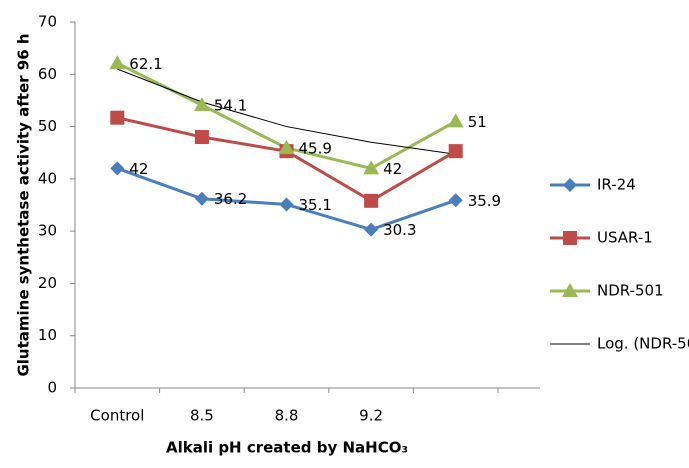 The width and height of the screenshot is (689, 468). What do you see at coordinates (616, 185) in the screenshot?
I see `legend-label: IR-24` at bounding box center [616, 185].